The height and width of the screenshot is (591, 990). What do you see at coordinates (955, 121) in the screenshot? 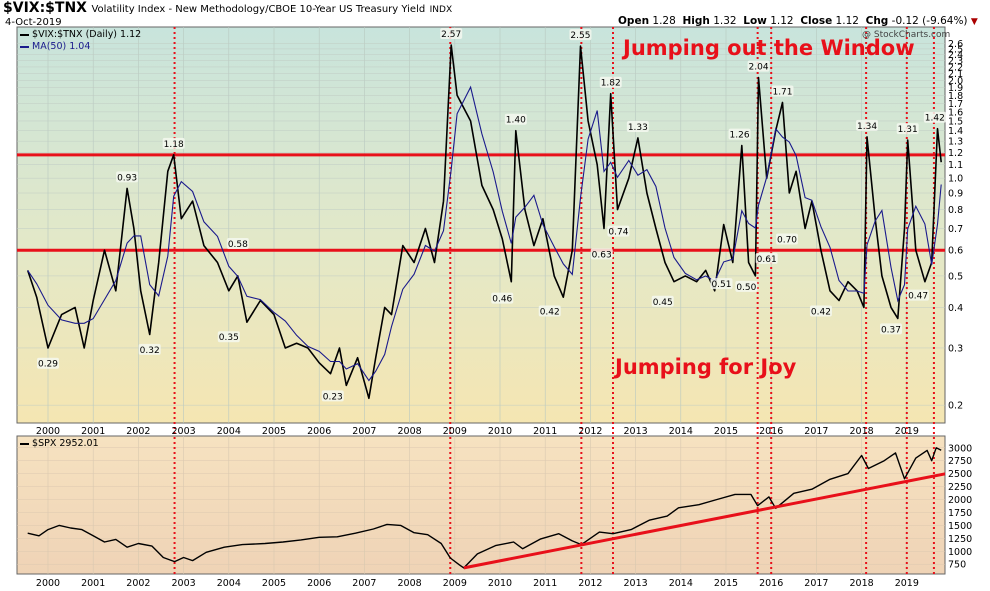
I see `y-tick-13: 1.5` at bounding box center [955, 121].